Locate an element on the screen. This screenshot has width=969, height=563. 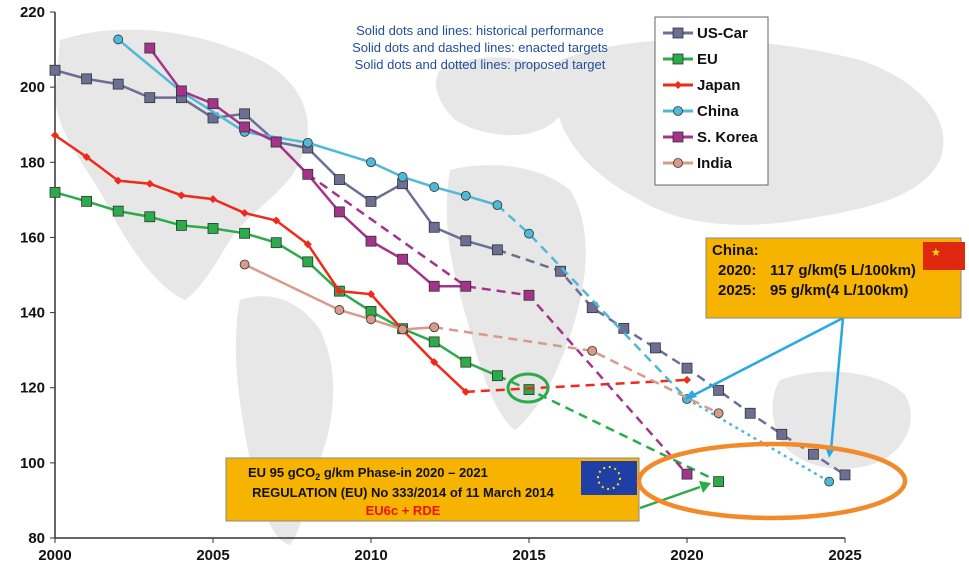
legend-swatch-marker-eu is located at coordinates (678, 59).